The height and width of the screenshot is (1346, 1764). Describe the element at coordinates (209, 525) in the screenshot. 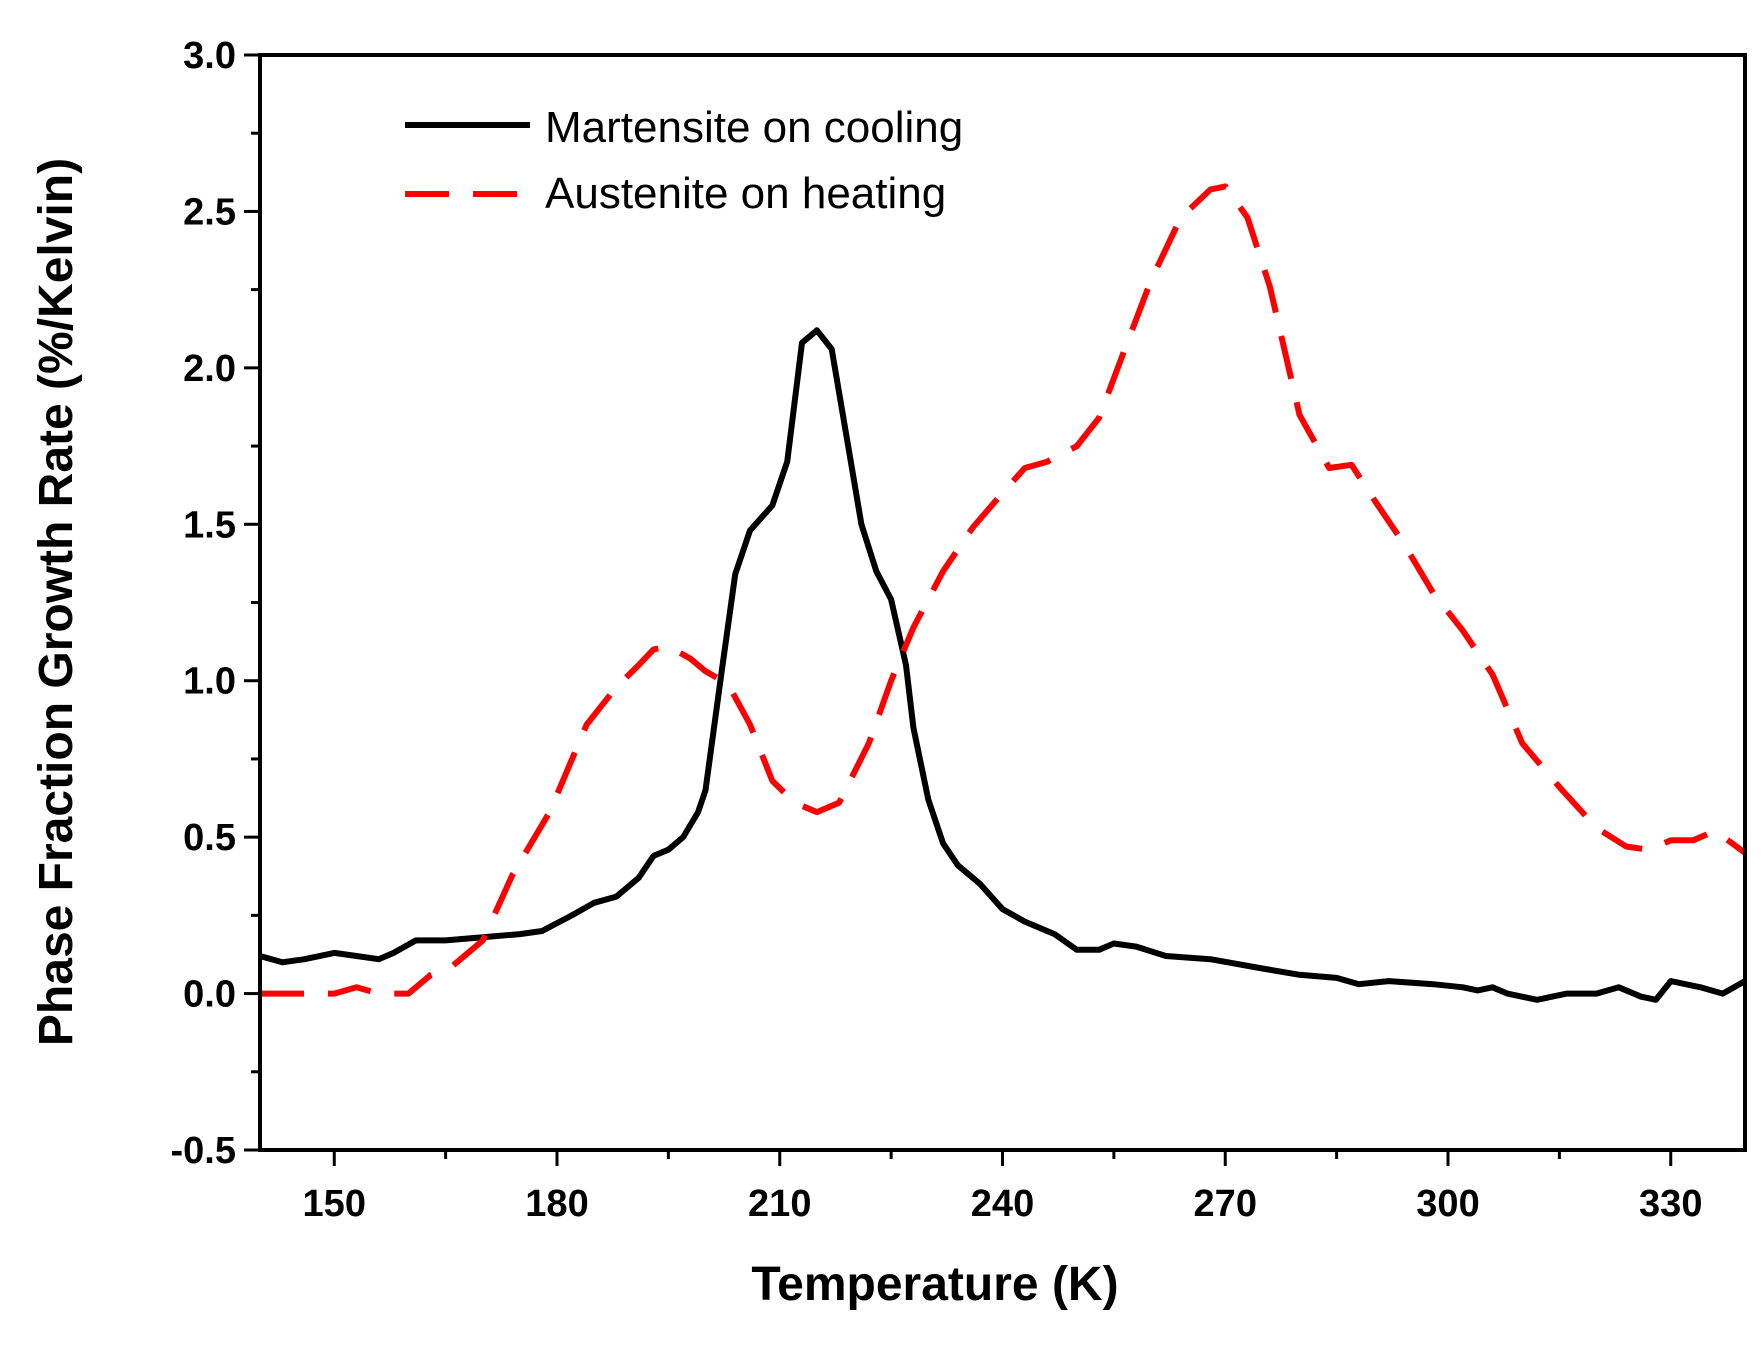

I see `y-tick-label-1.5: 1.5` at that location.